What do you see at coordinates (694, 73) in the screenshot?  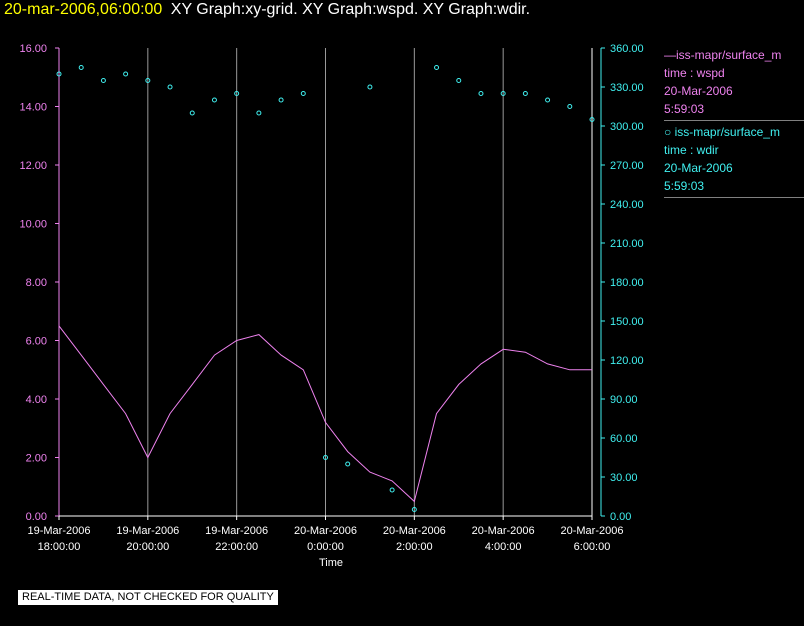 I see `legend-wspd-variable: time : wspd` at bounding box center [694, 73].